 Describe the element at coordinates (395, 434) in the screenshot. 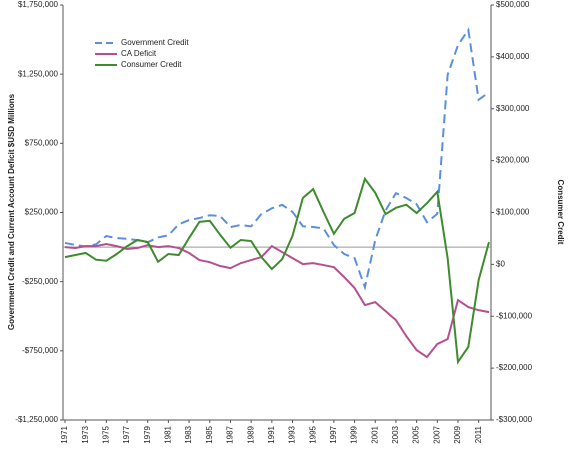

I see `x-tick-label: 2003` at that location.